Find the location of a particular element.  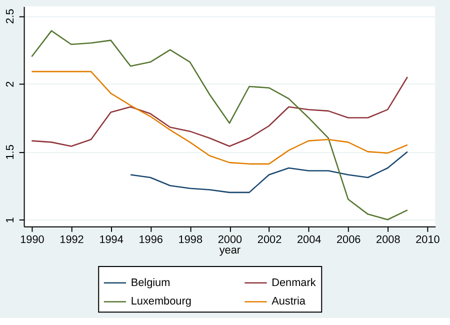

x-tick-label: 2008 is located at coordinates (388, 240).